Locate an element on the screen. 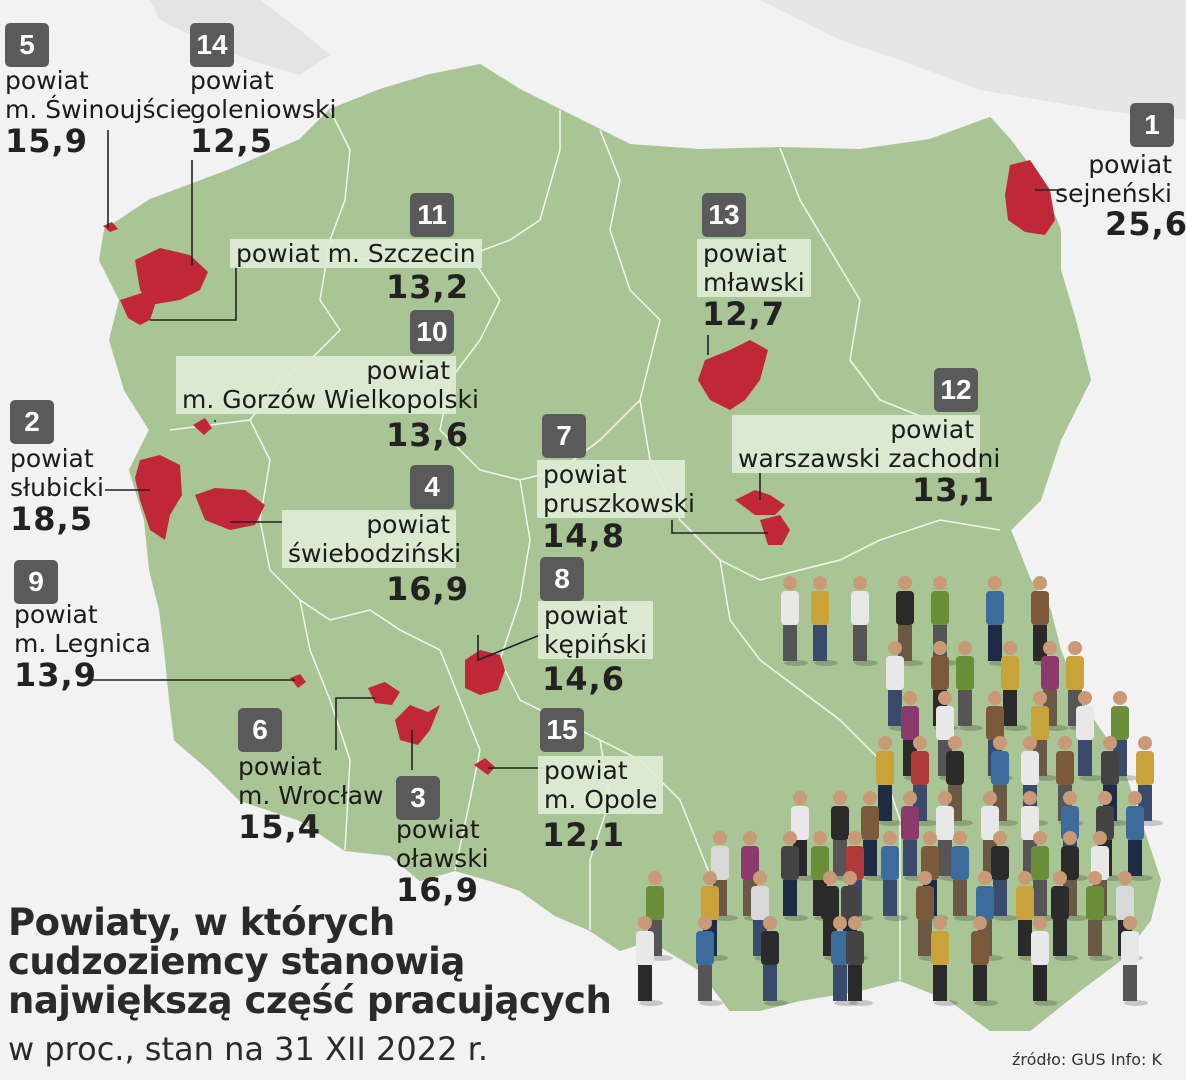 The image size is (1186, 1080). district-label-9: powiat m. Legnica is located at coordinates (82, 629).